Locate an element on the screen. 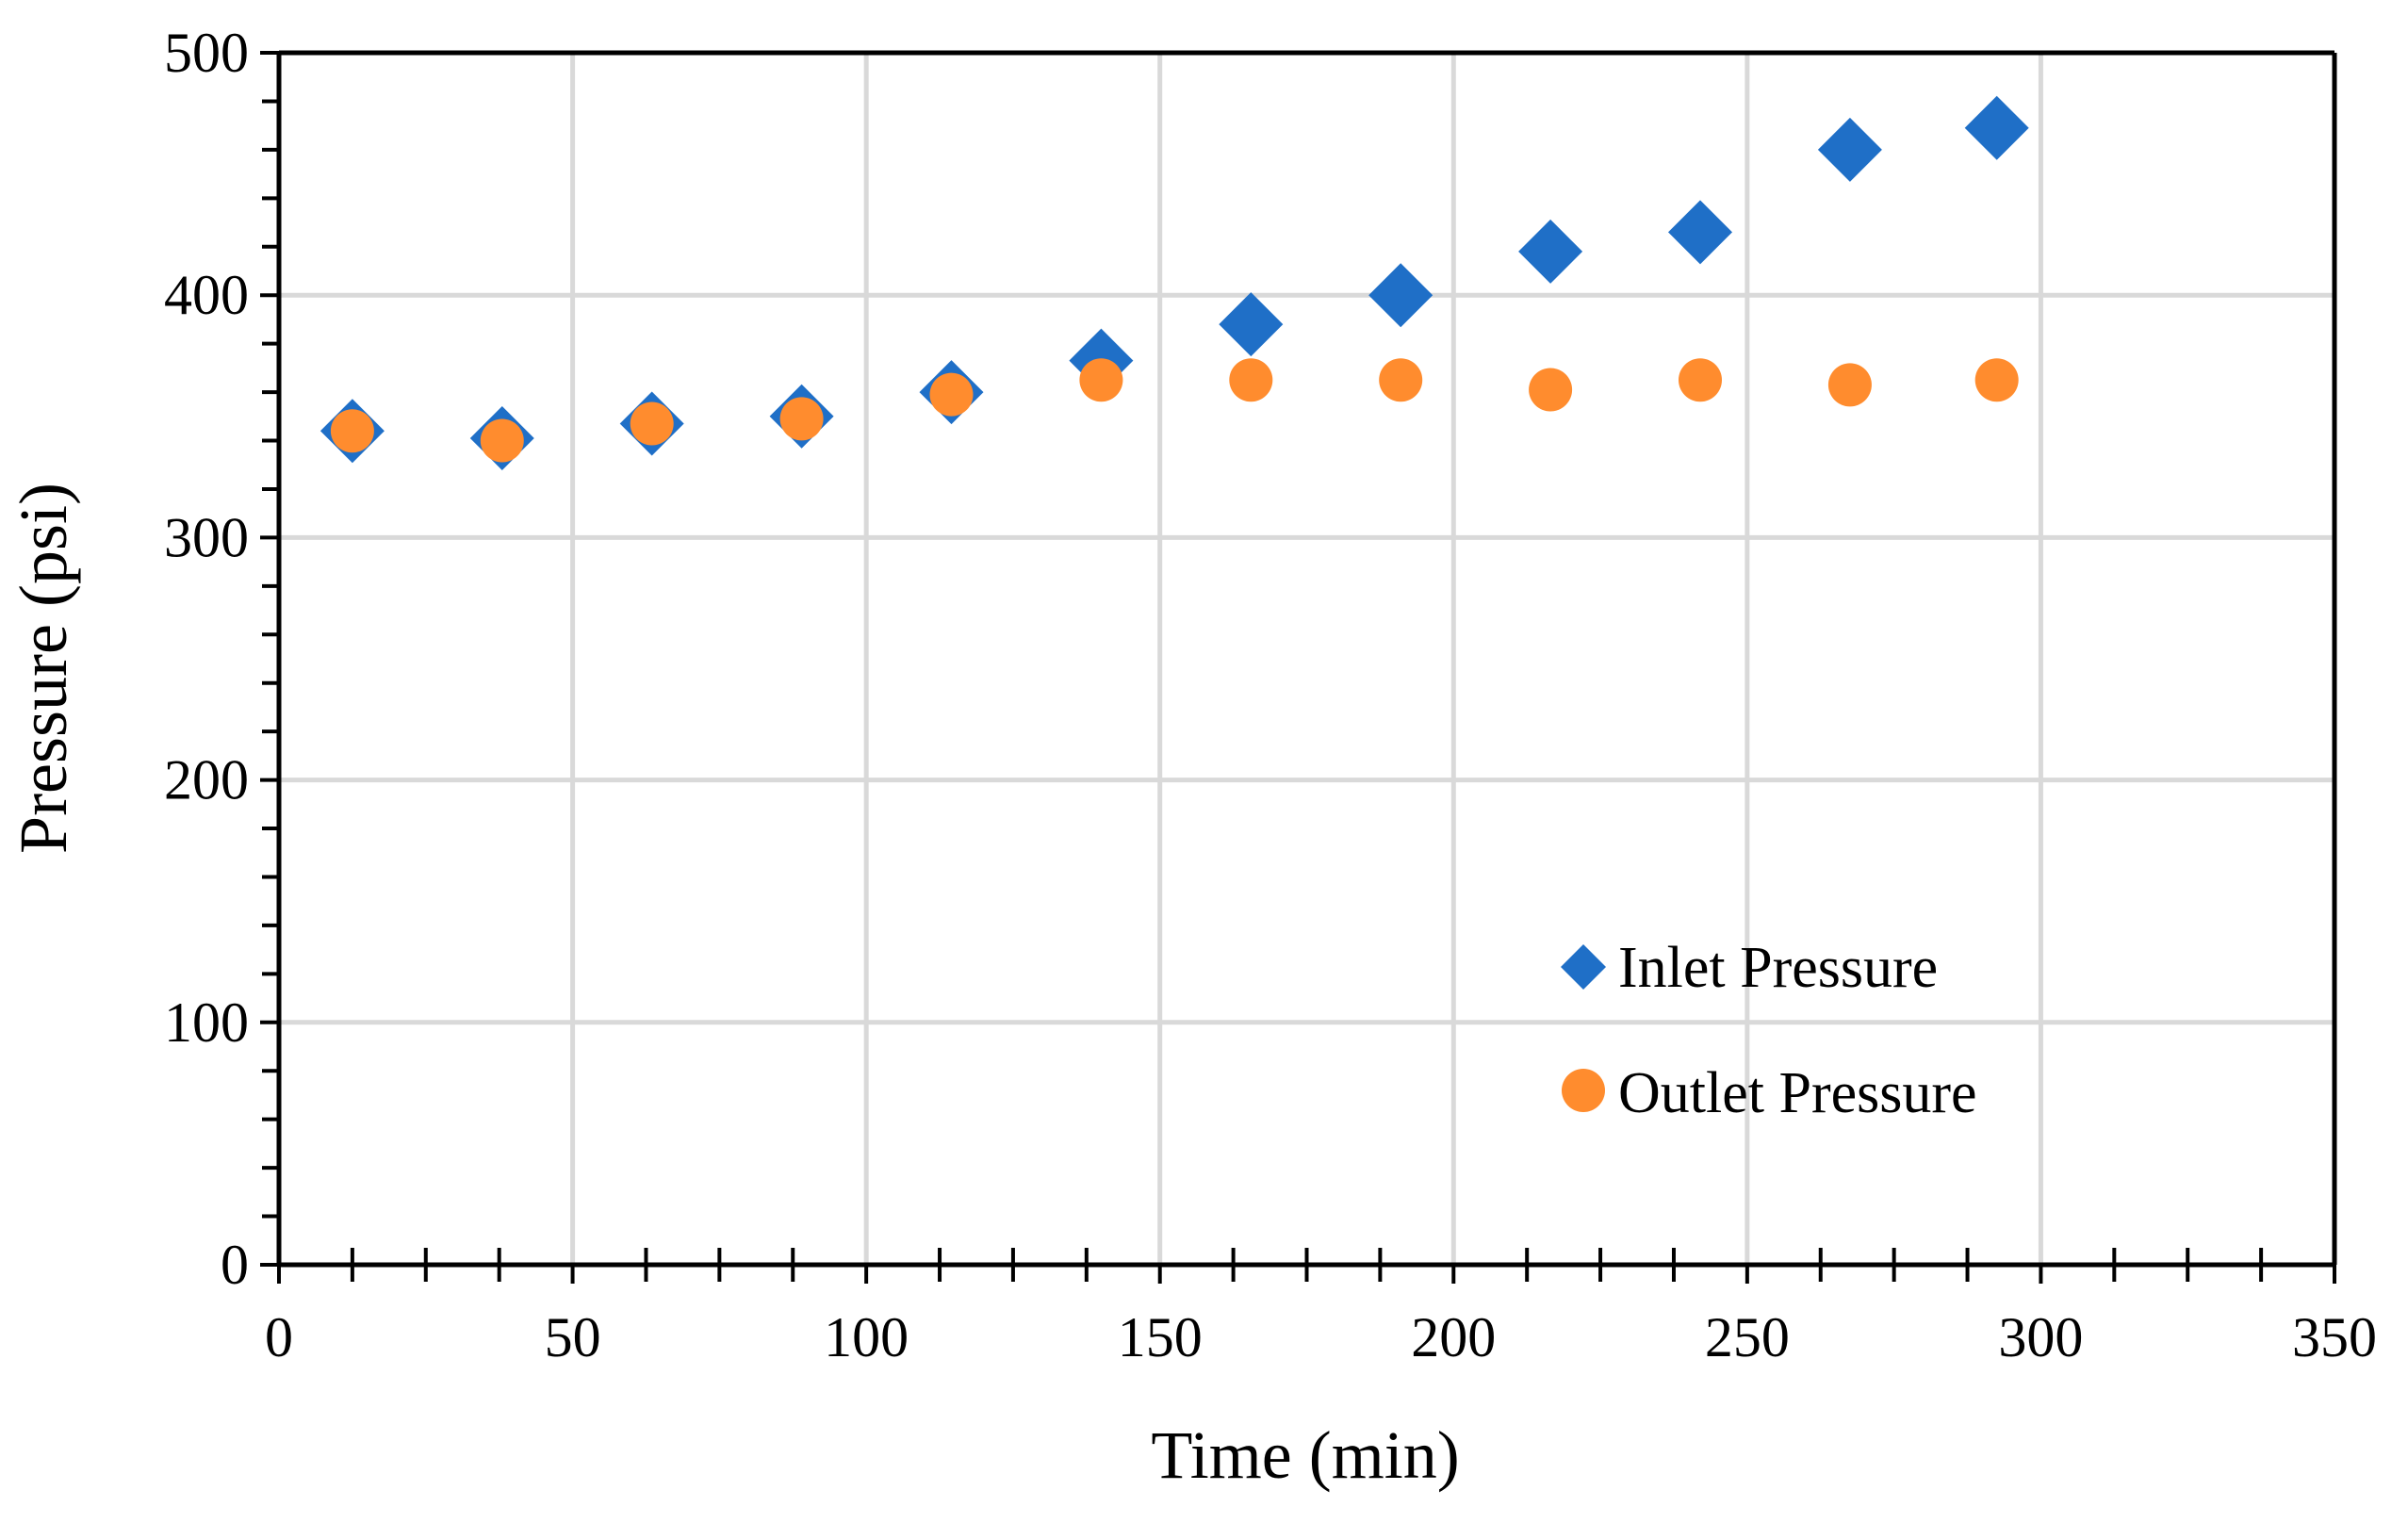 The image size is (2408, 1523). y-tick-label: 0 is located at coordinates (235, 1265).